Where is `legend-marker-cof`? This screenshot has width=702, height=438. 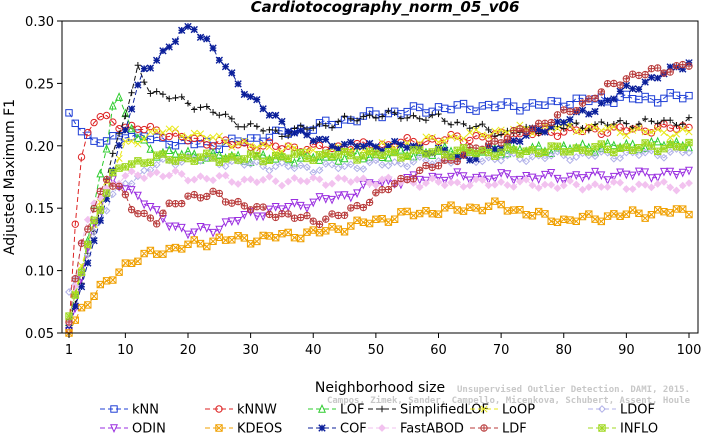
legend-marker-cof is located at coordinates (322, 428).